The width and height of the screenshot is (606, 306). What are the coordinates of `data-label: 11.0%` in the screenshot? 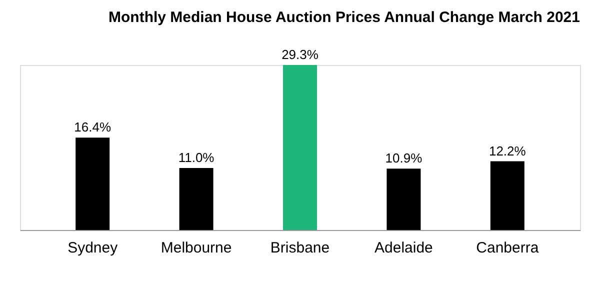 It's located at (196, 158).